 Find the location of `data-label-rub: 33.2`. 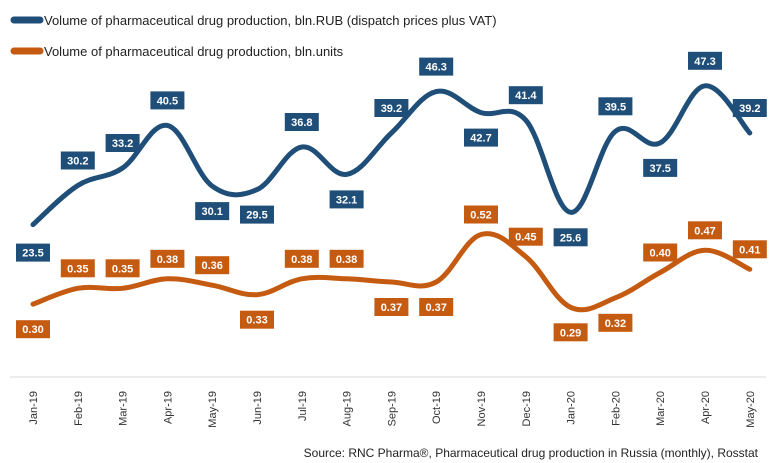

data-label-rub: 33.2 is located at coordinates (122, 143).